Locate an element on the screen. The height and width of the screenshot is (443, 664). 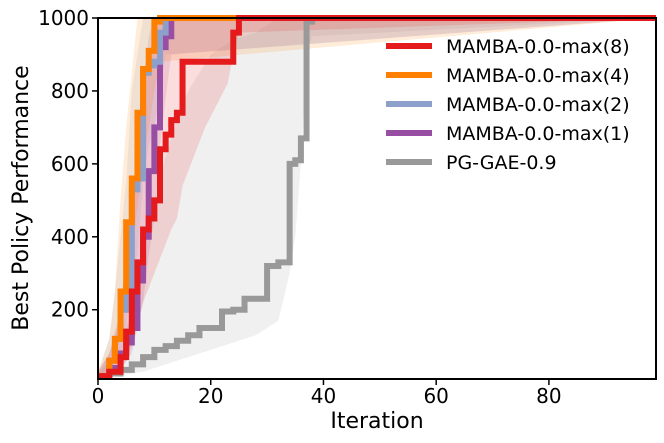
mamba-0-0-max-8-legend-label: MAMBA-0.0-max(8) is located at coordinates (538, 47).